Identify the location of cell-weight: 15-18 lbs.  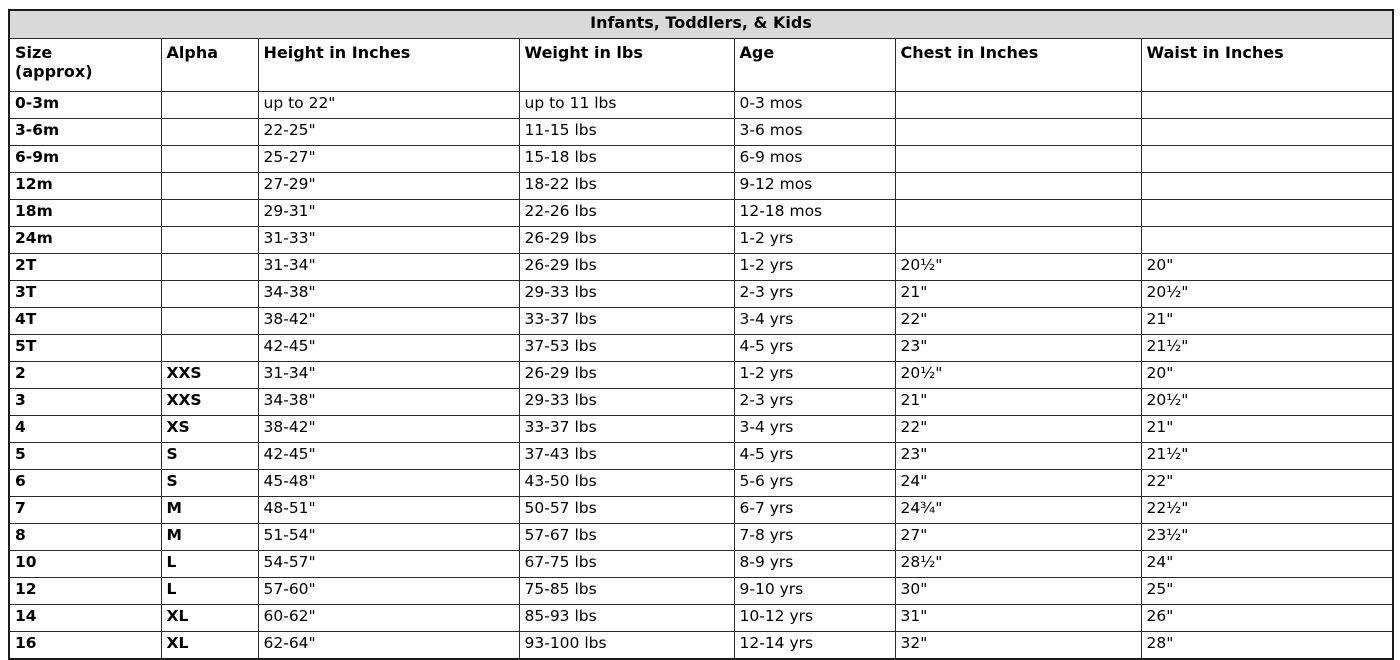
(626, 159).